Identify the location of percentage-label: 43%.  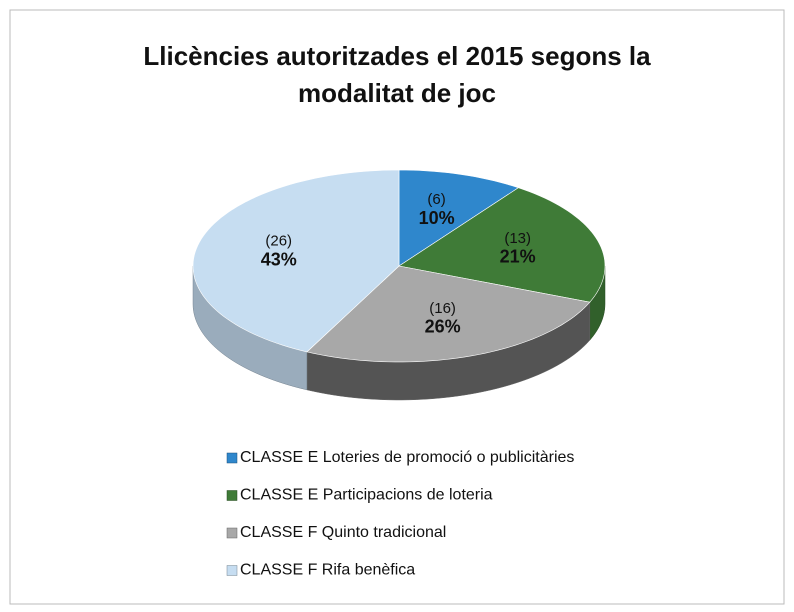
(279, 260).